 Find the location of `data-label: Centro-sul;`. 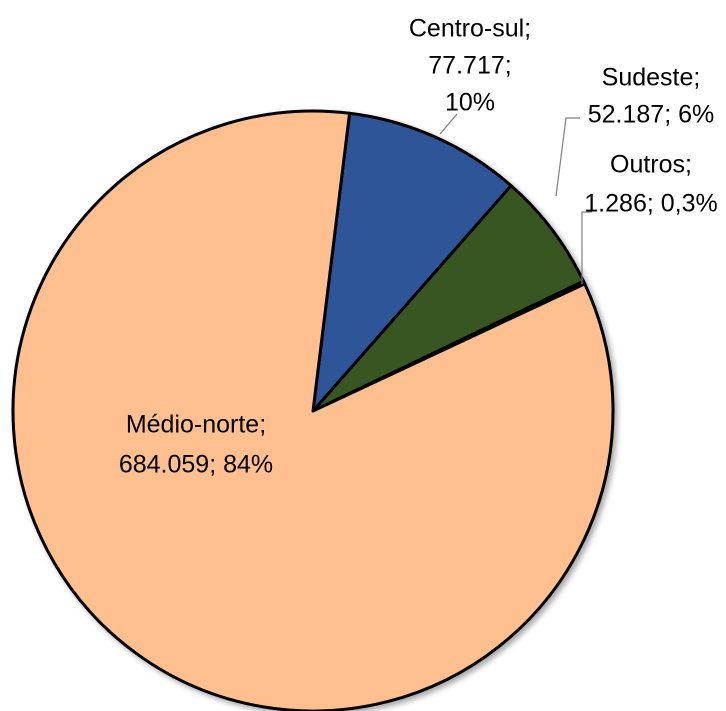

data-label: Centro-sul; is located at coordinates (470, 29).